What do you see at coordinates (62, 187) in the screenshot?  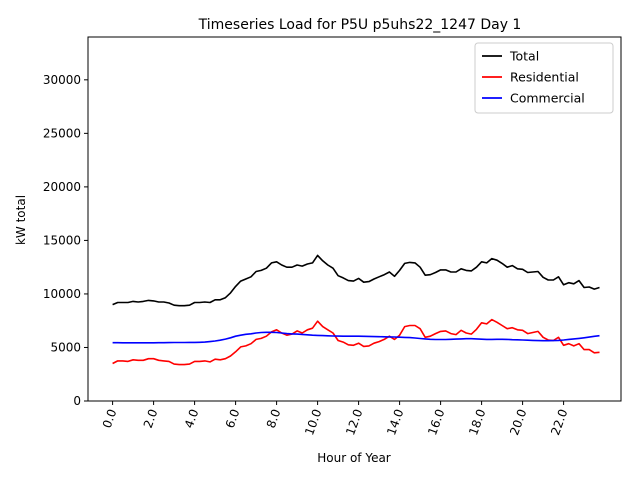 I see `y-tick-label: 20000` at bounding box center [62, 187].